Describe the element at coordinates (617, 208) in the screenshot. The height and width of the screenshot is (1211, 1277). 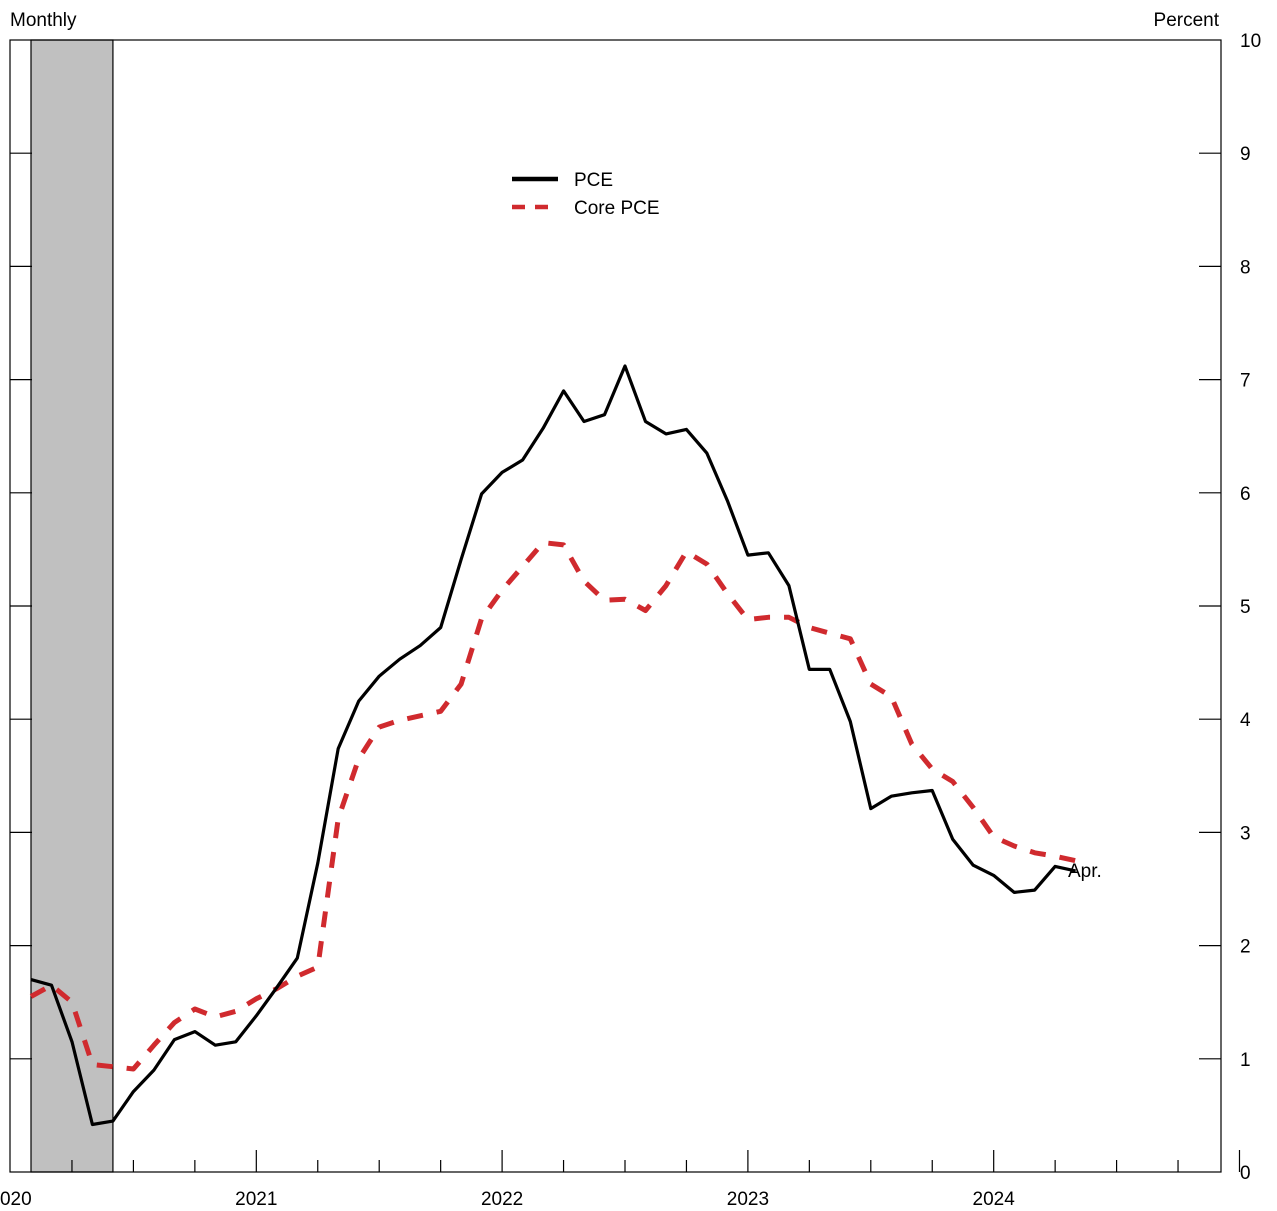
I see `legend-label-core-pce: Core PCE` at that location.